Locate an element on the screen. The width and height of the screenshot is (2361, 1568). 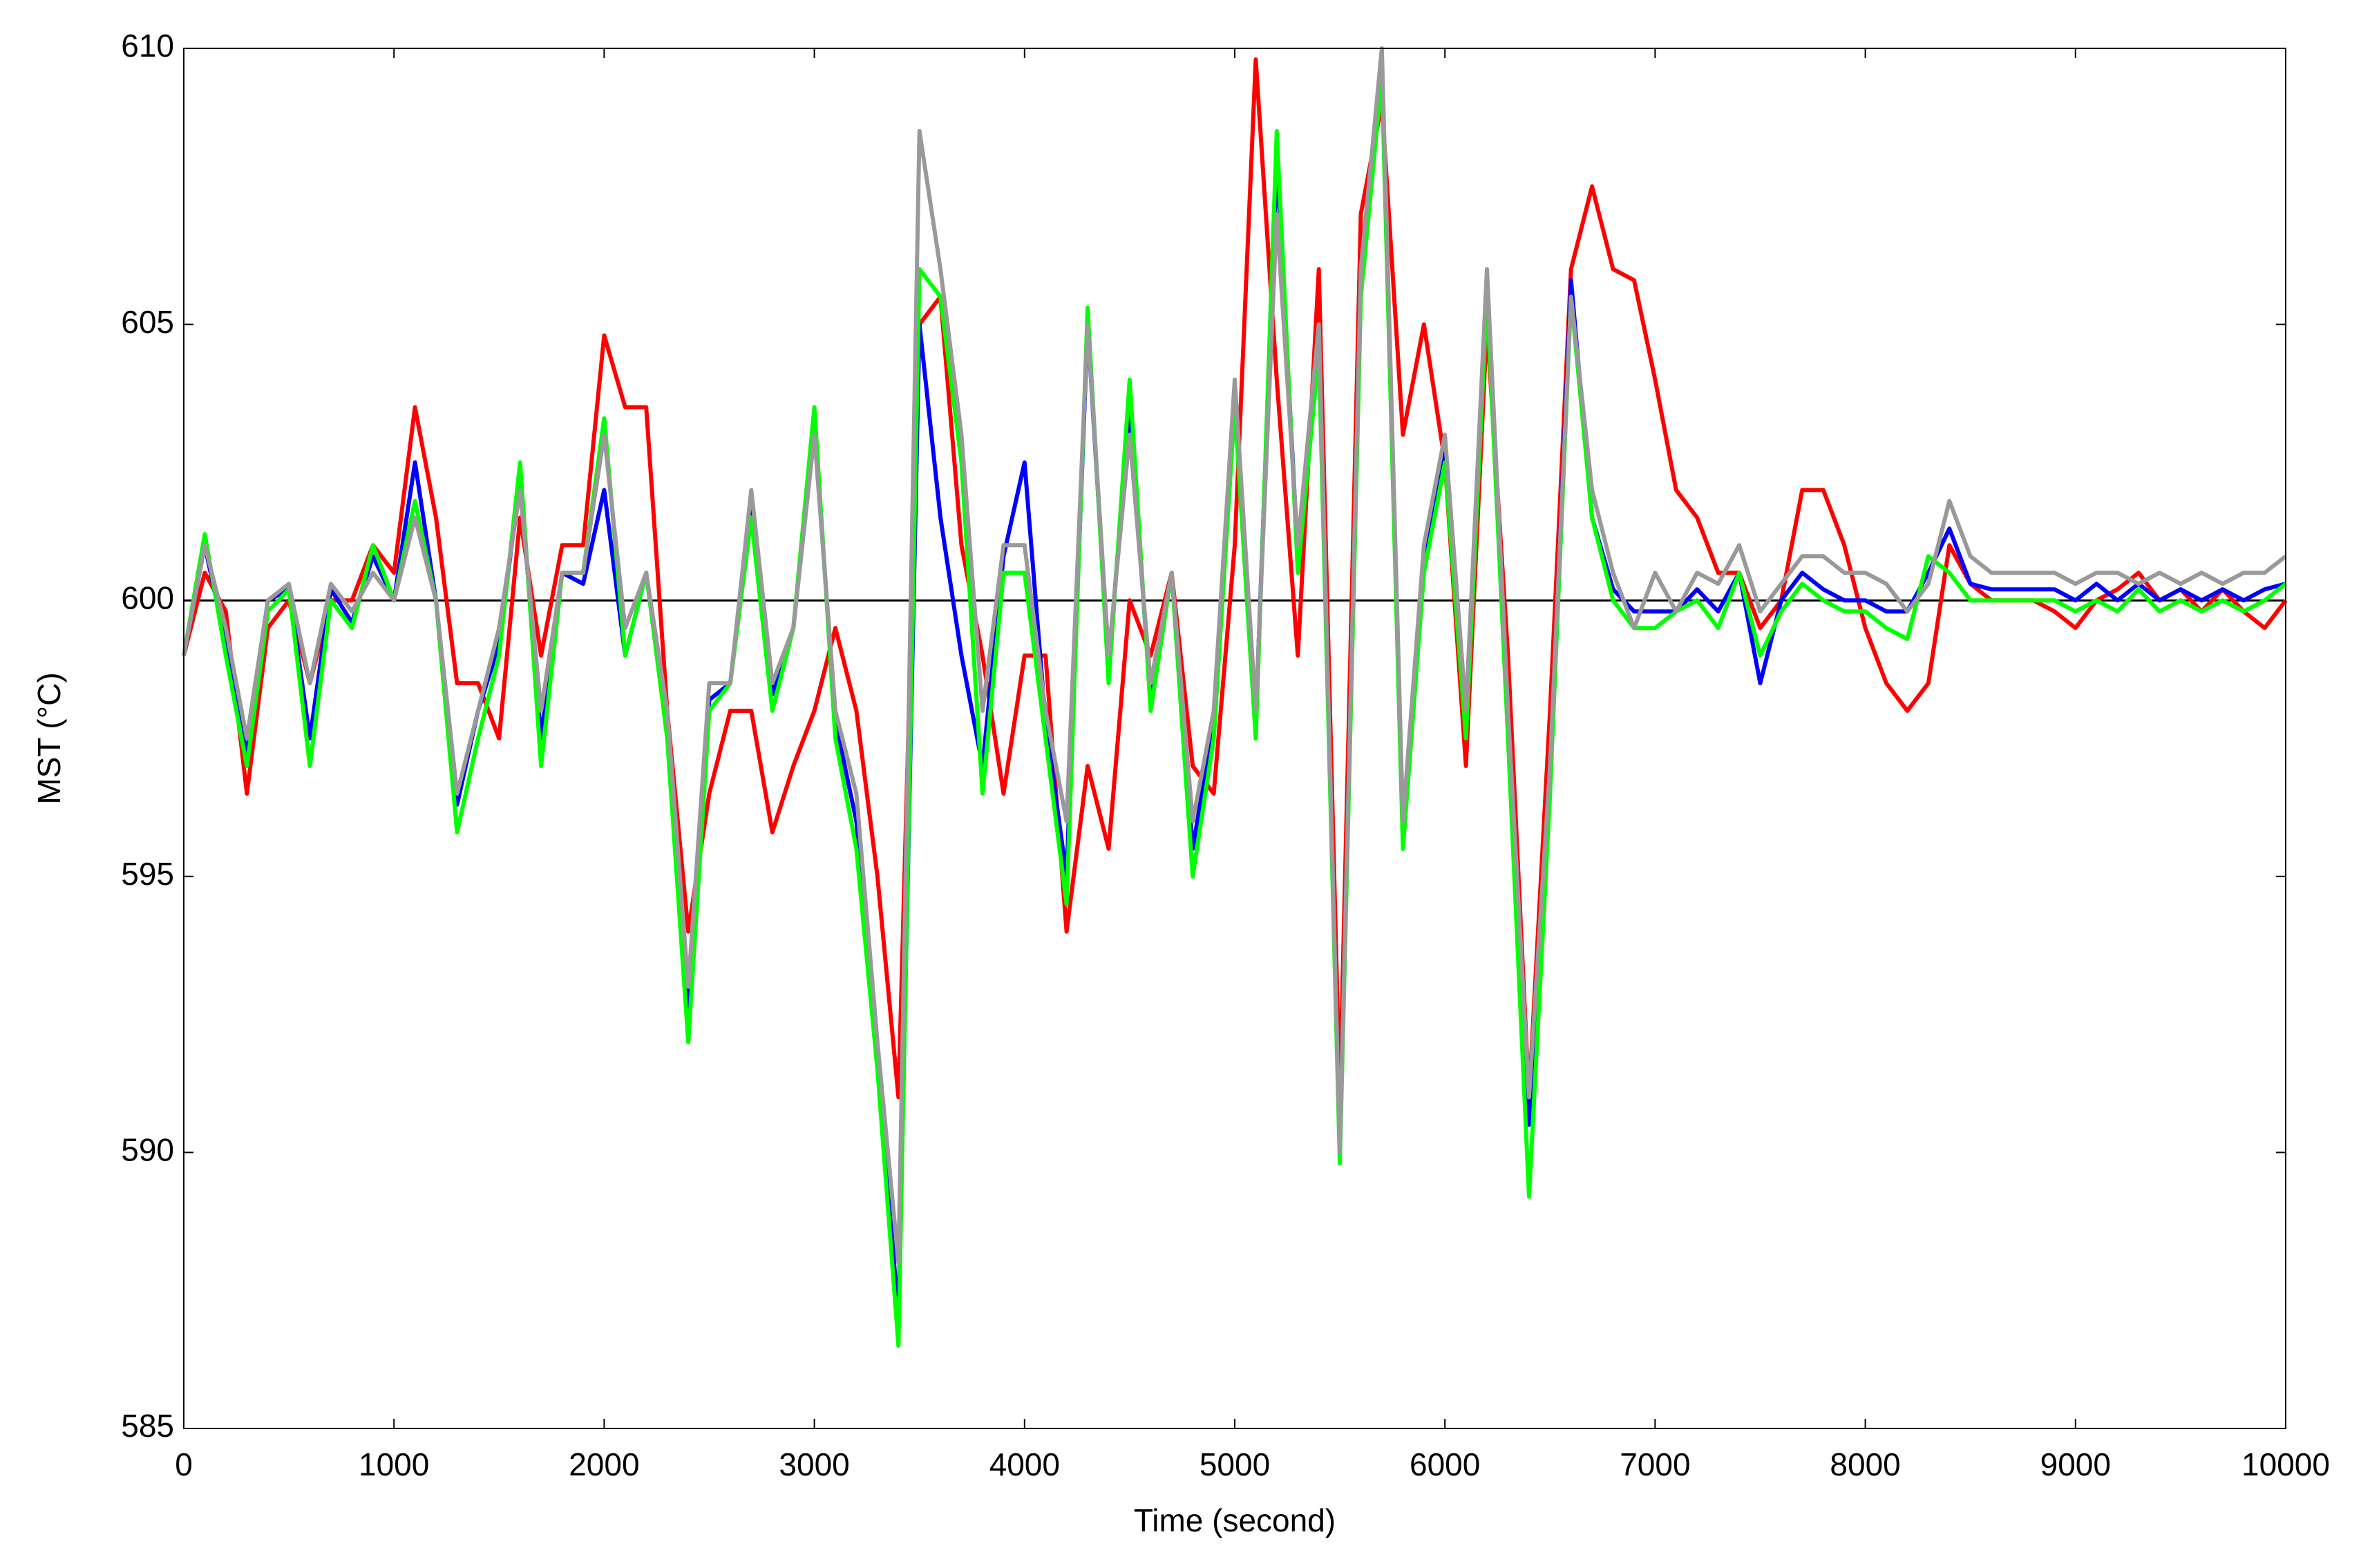
x-tick-label: 6000 is located at coordinates (1445, 1464).